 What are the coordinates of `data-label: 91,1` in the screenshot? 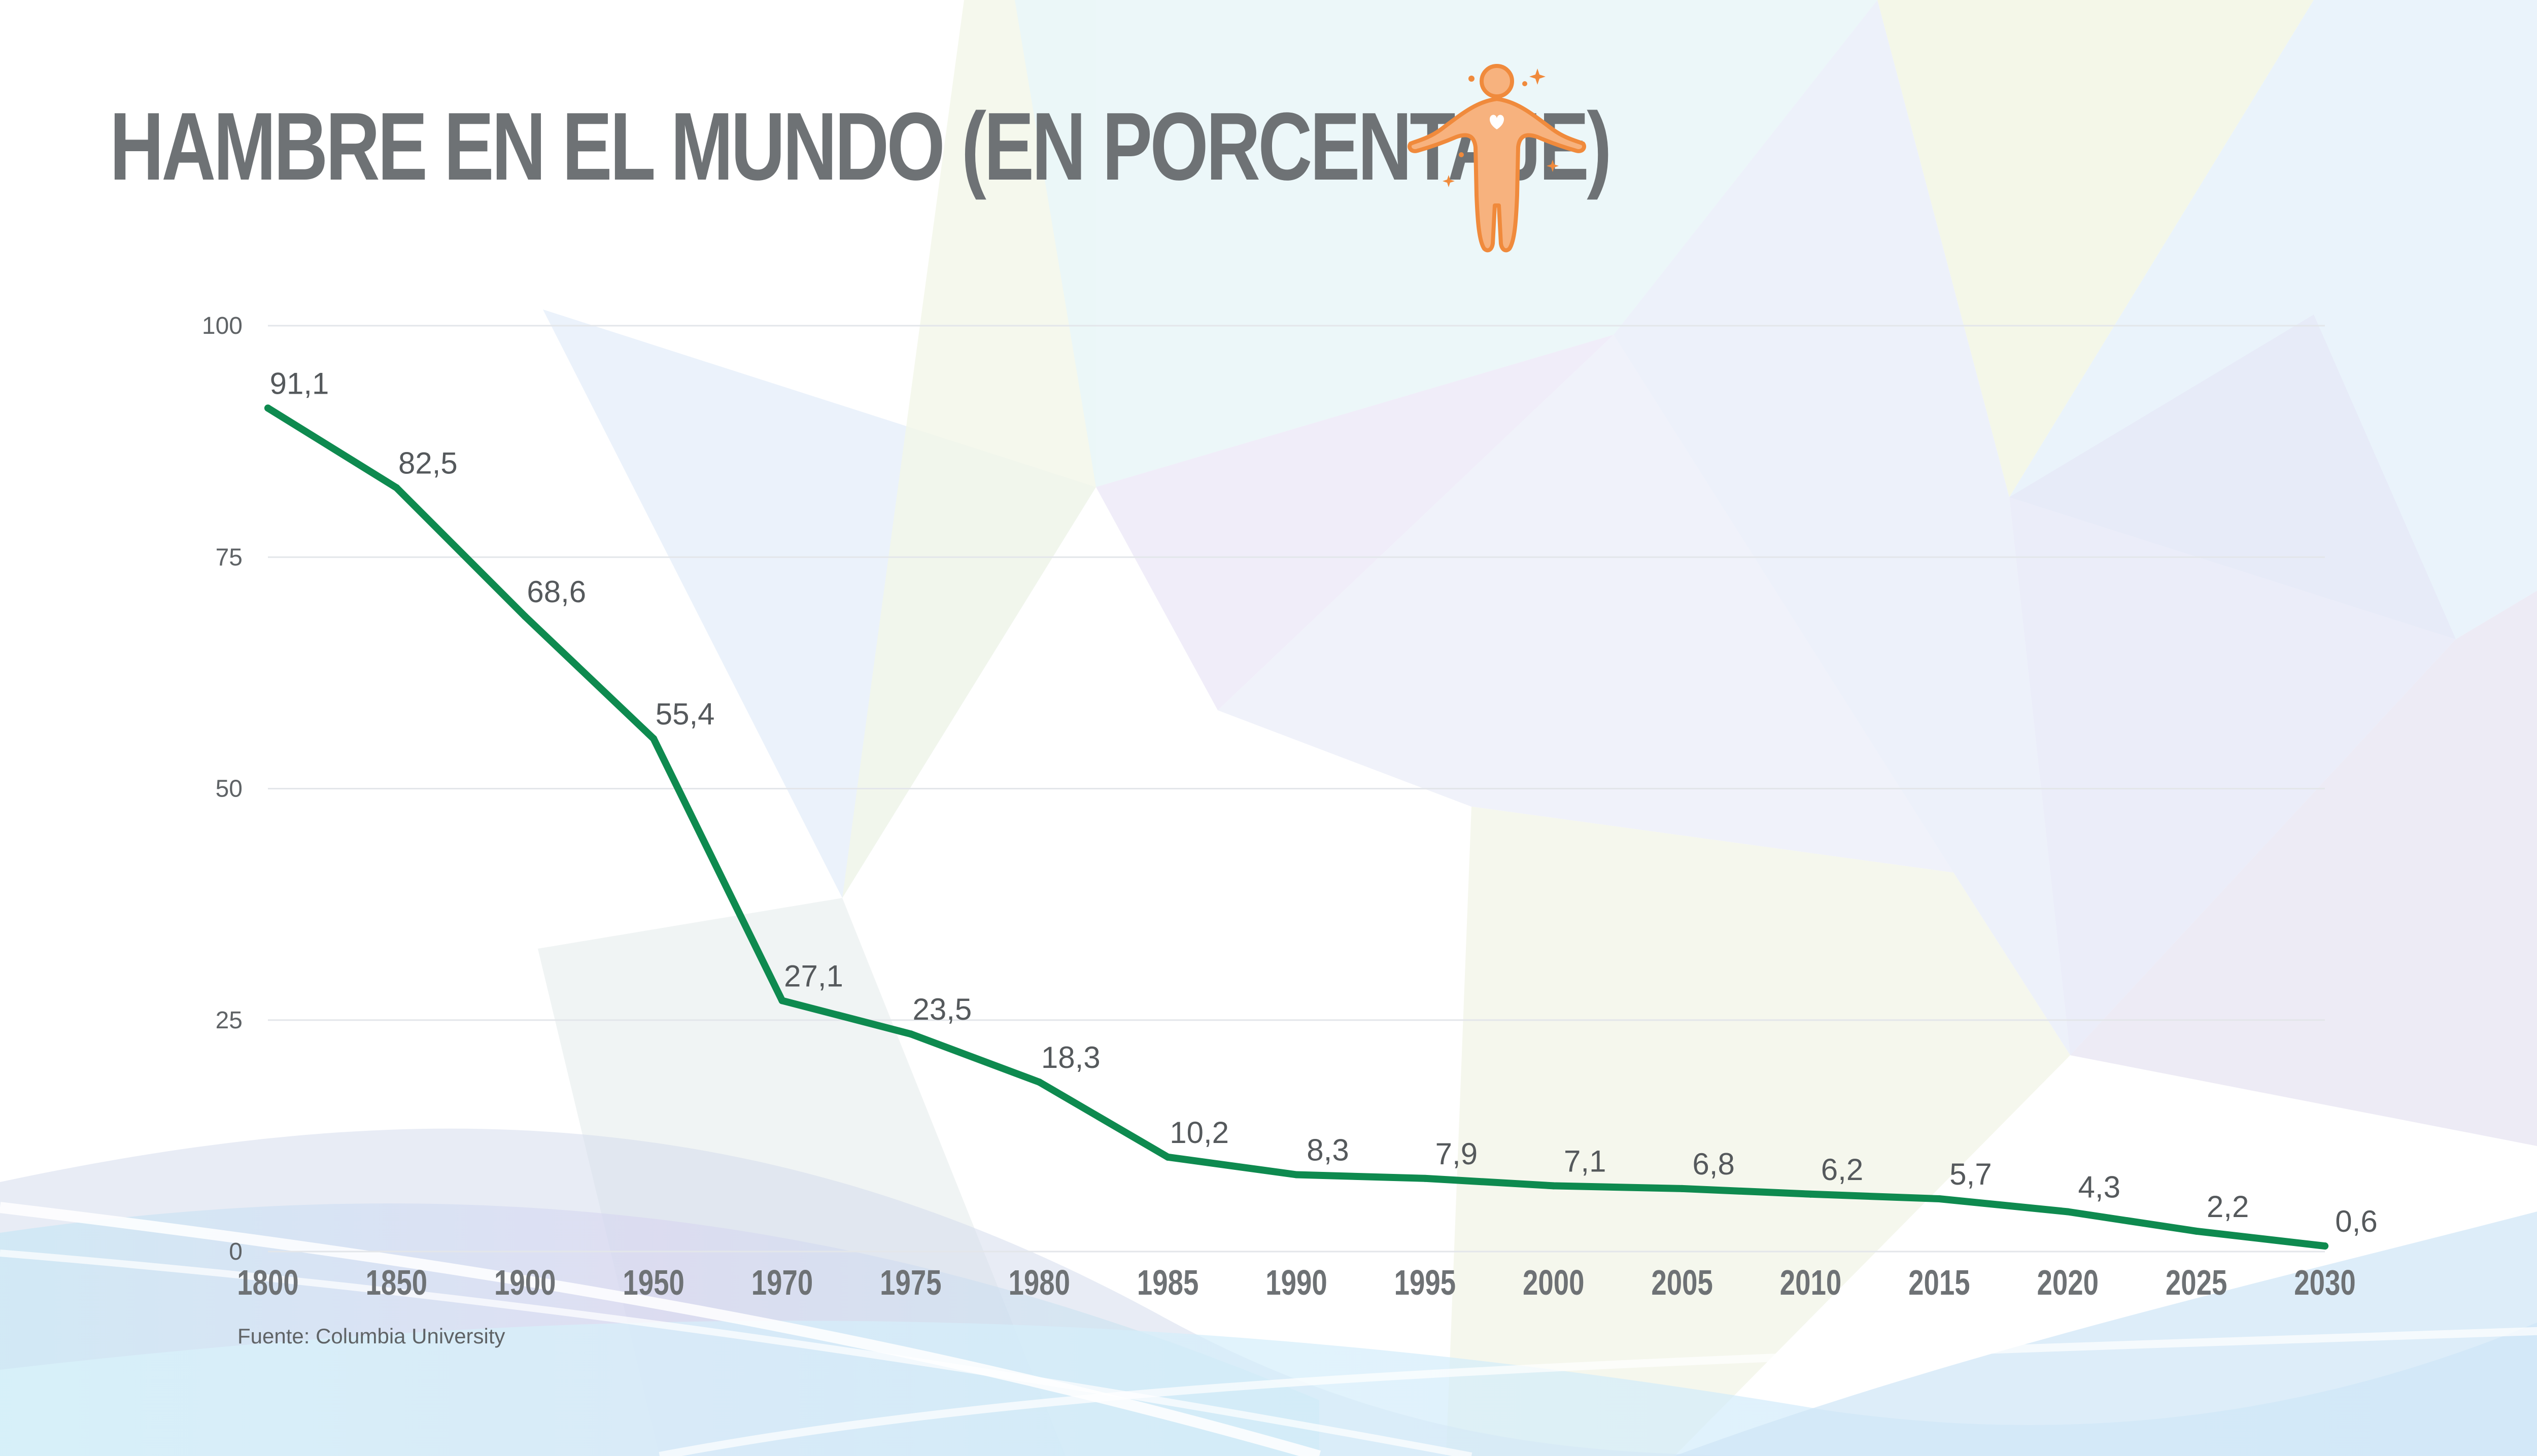 It's located at (299, 383).